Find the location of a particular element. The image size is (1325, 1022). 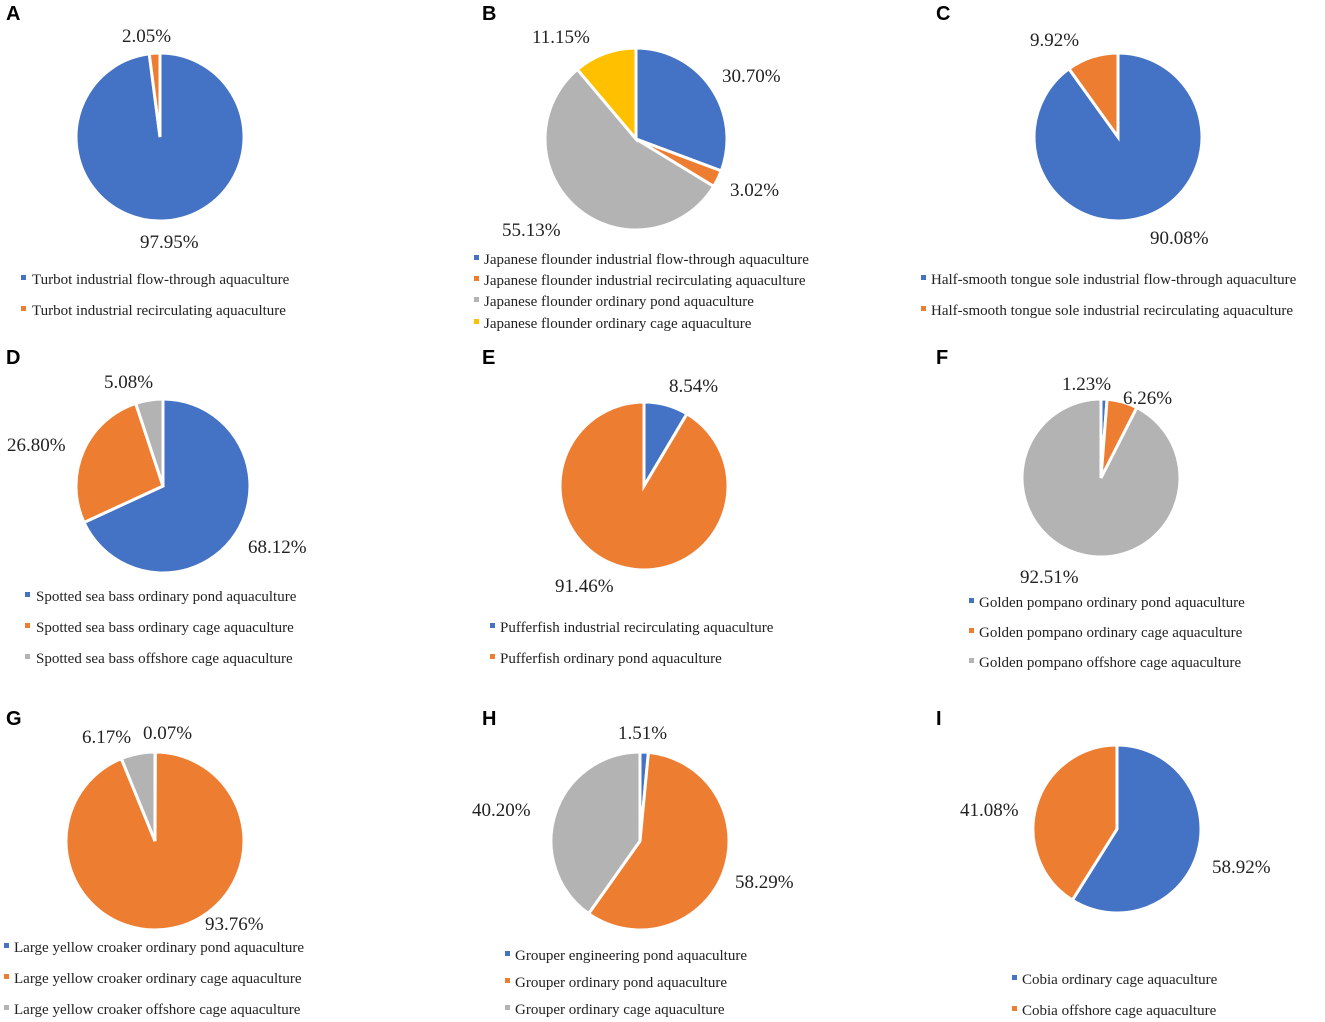

pie-g is located at coordinates (155, 841).